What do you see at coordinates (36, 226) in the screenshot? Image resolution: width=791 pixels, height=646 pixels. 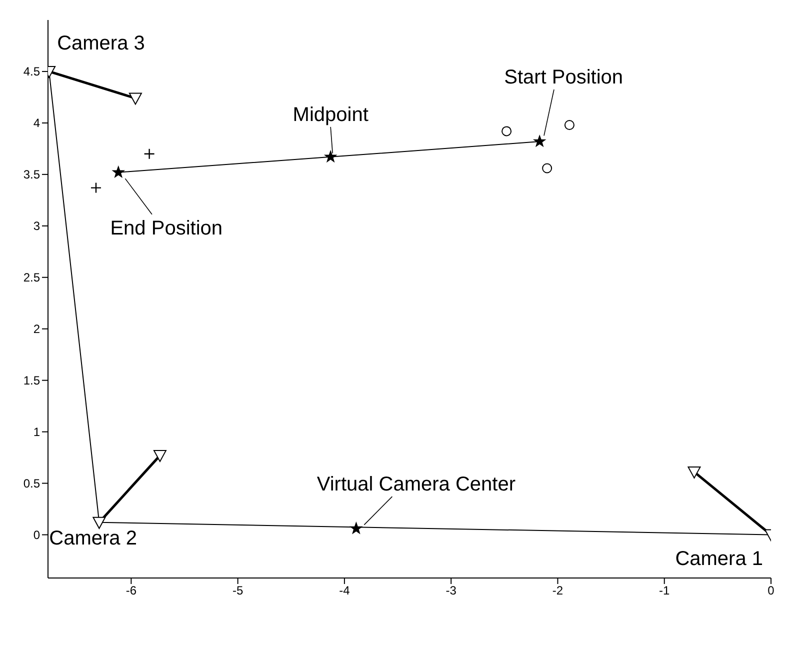 I see `y-tick-label: 3` at bounding box center [36, 226].